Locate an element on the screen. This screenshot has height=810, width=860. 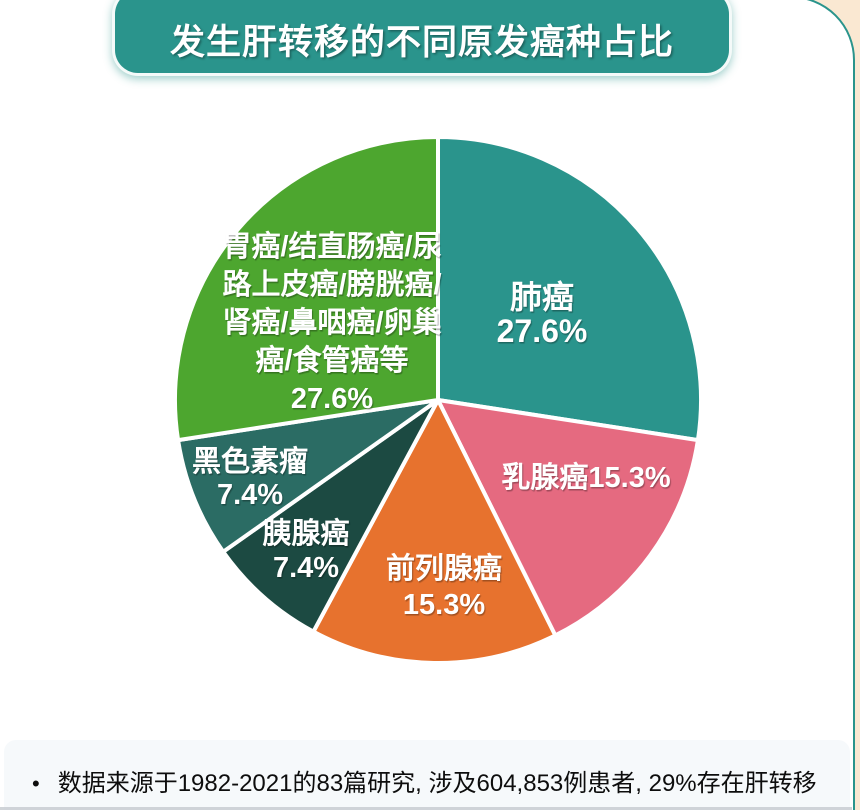
page-title: 发生肝转移的不同原发癌种占比 is located at coordinates (421, 42).